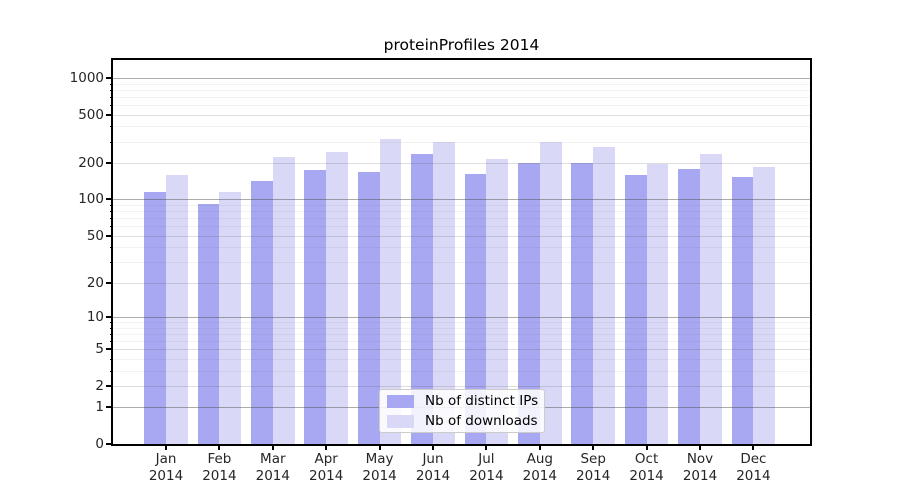 The image size is (900, 500). I want to click on bar-ips-nov, so click(689, 306).